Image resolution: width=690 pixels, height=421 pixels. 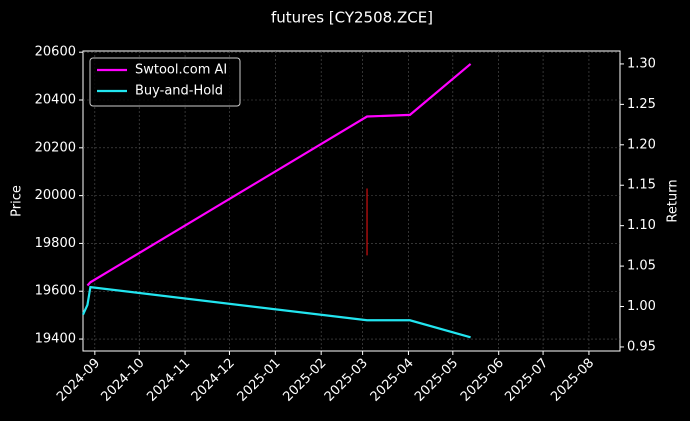 I want to click on series-line, so click(x=276, y=312).